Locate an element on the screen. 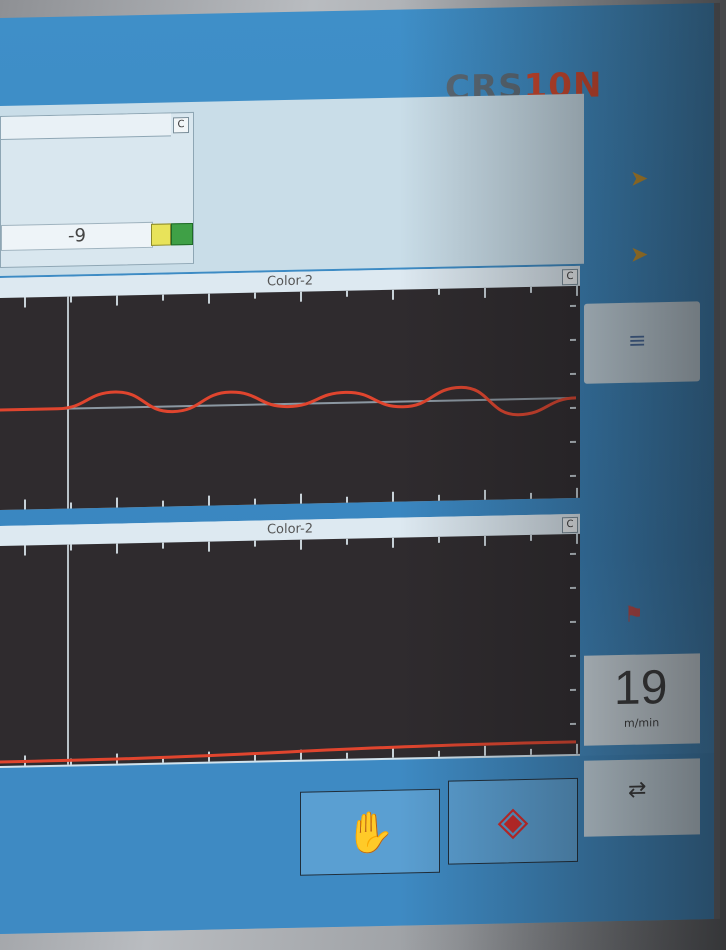 This screenshot has width=726, height=950. hand-stop-icon: ✋ is located at coordinates (370, 833).